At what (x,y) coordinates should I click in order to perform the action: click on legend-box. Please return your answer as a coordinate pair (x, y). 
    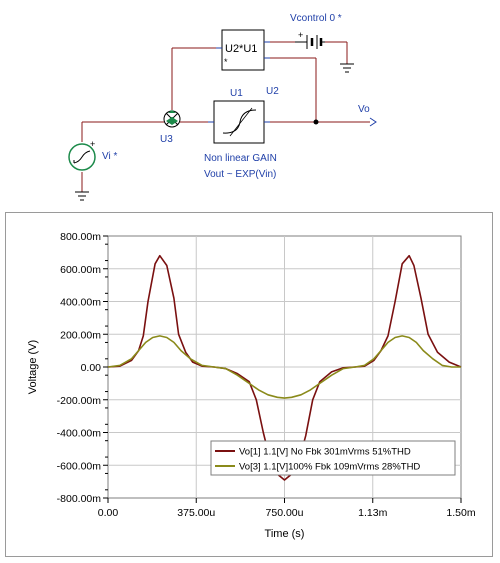
    Looking at the image, I should click on (333, 458).